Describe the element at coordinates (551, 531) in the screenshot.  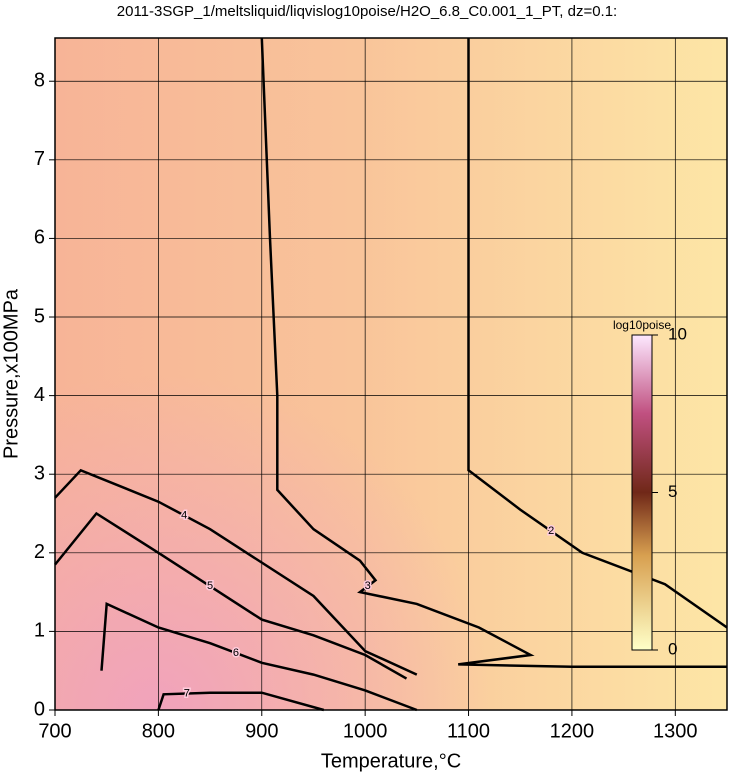
I see `contour-label: 2` at that location.